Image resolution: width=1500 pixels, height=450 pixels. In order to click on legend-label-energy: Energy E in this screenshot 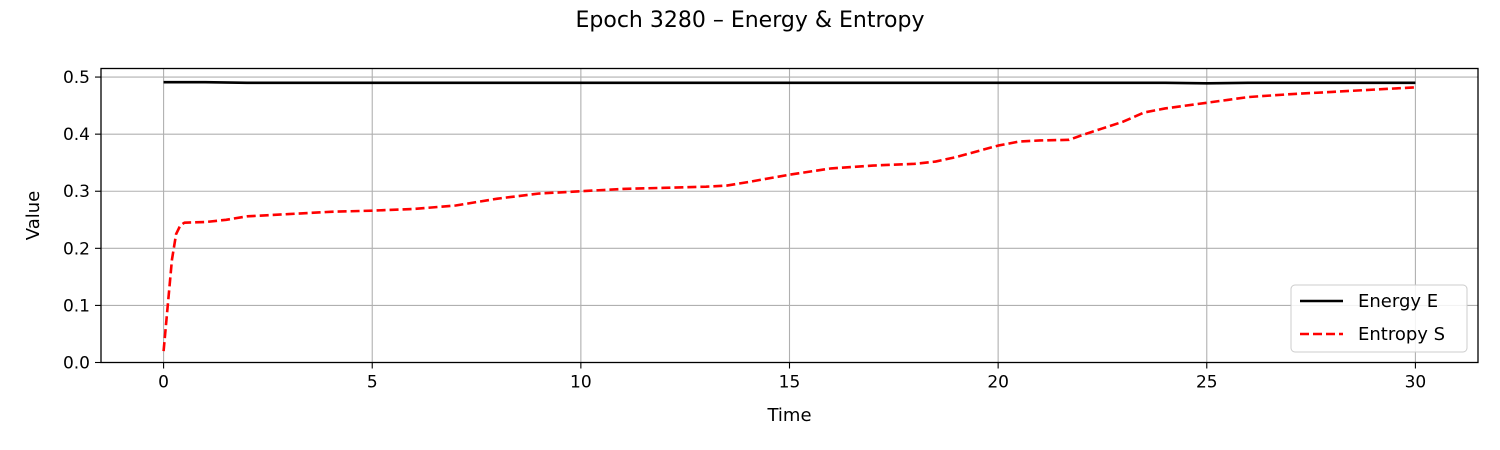, I will do `click(1398, 301)`.